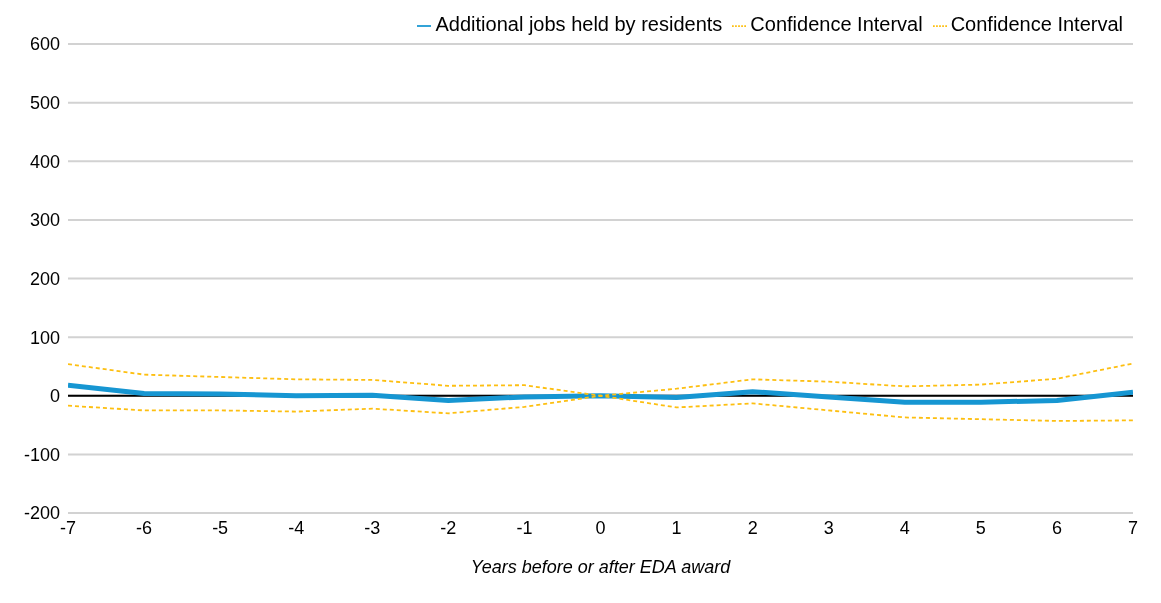 This screenshot has width=1161, height=603. What do you see at coordinates (54, 396) in the screenshot?
I see `y-tick-label: 0` at bounding box center [54, 396].